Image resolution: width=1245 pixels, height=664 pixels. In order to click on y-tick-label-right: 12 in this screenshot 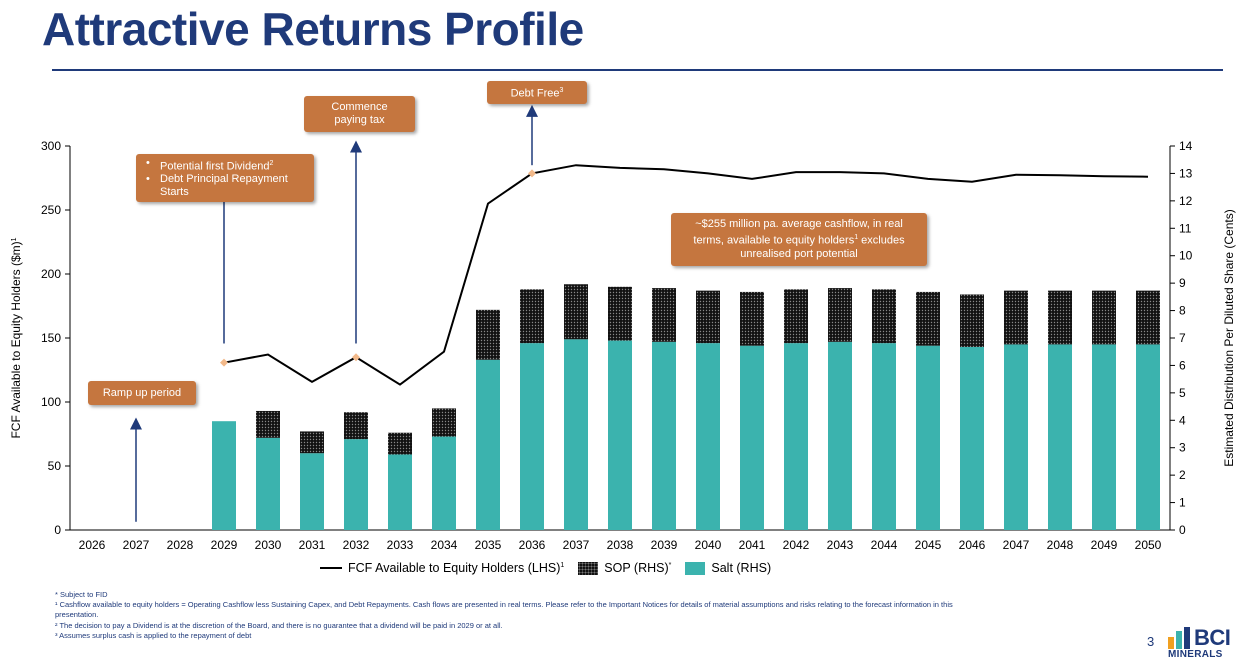, I will do `click(1186, 201)`.